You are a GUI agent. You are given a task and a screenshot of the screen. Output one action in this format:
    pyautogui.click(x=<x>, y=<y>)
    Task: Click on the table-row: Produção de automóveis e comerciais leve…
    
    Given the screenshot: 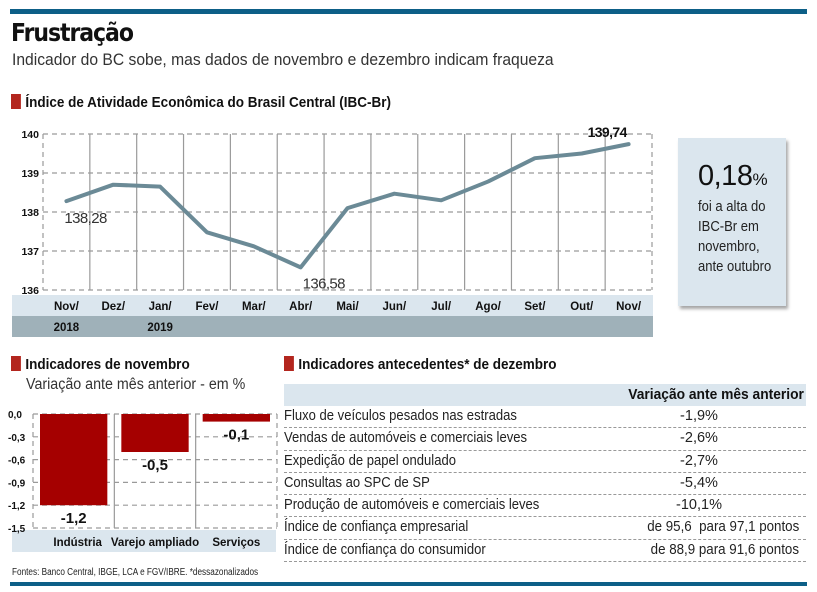 What is the action you would take?
    pyautogui.click(x=545, y=506)
    